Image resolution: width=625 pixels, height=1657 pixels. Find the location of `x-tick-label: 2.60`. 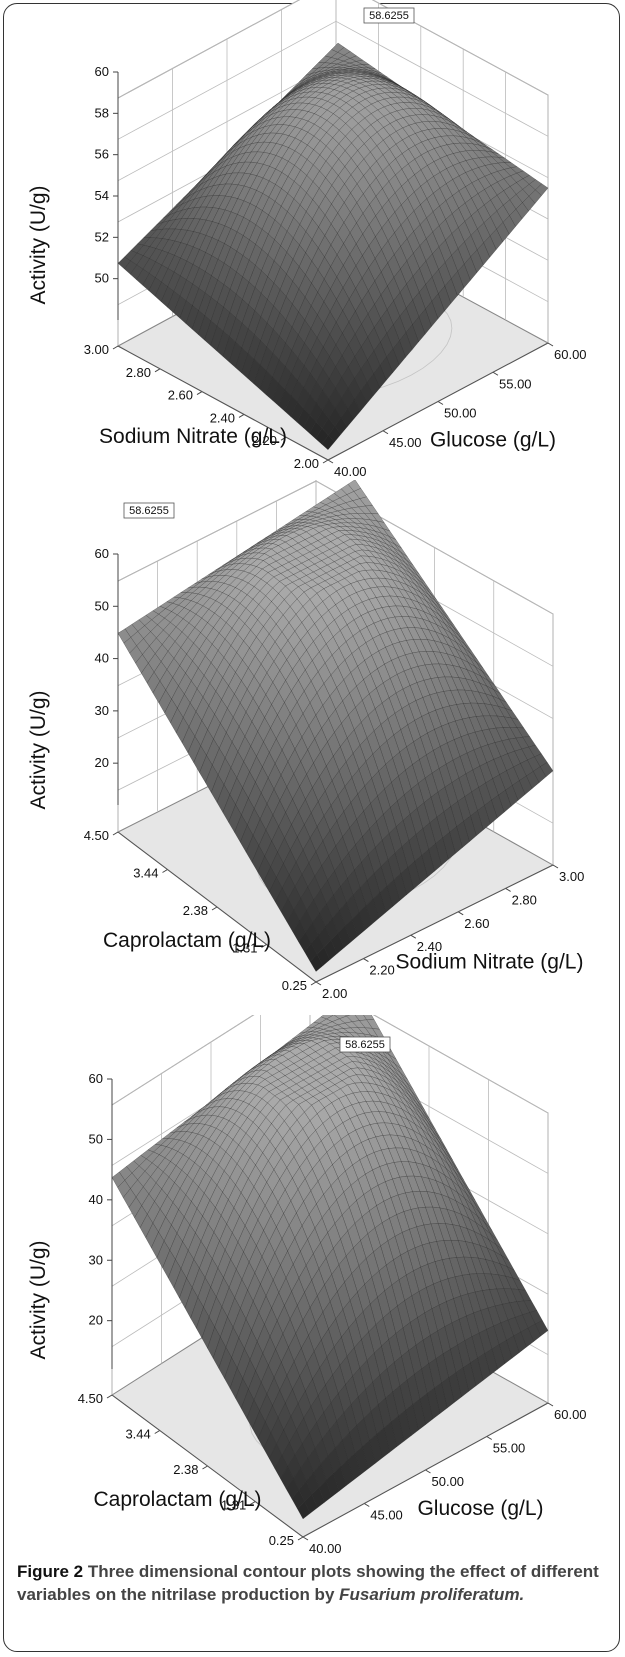

x-tick-label: 2.60 is located at coordinates (476, 923).